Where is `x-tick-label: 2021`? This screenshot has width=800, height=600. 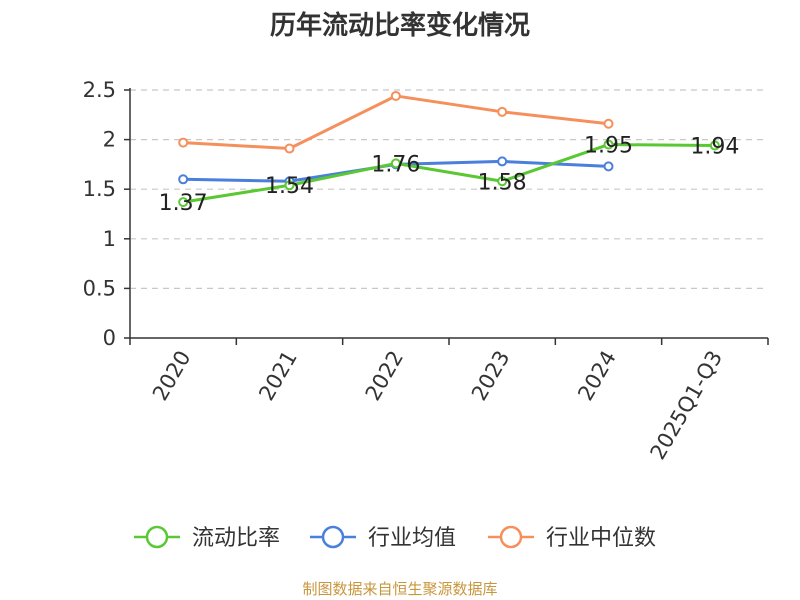 x-tick-label: 2021 is located at coordinates (278, 376).